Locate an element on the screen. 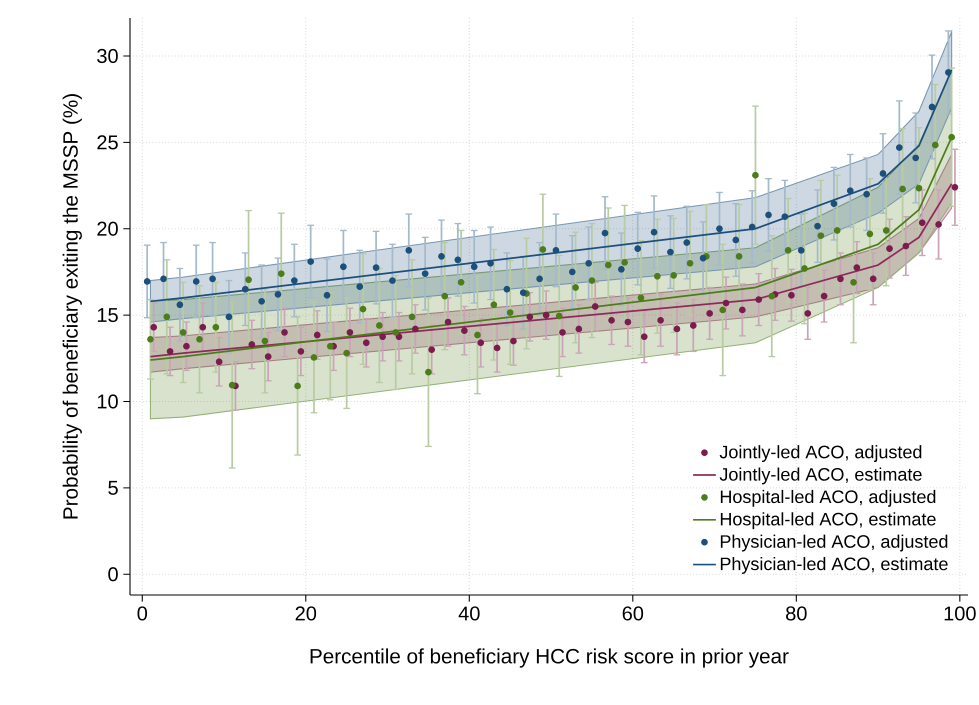 The width and height of the screenshot is (979, 705). y-tick-label: 5 is located at coordinates (113, 487).